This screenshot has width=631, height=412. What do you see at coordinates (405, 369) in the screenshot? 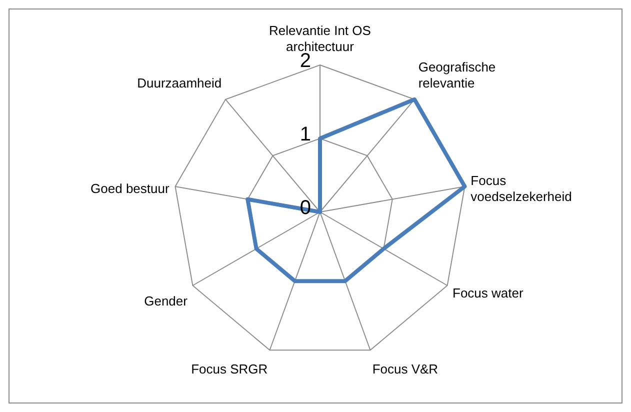
I see `spoke-label: Focus V&R` at bounding box center [405, 369].